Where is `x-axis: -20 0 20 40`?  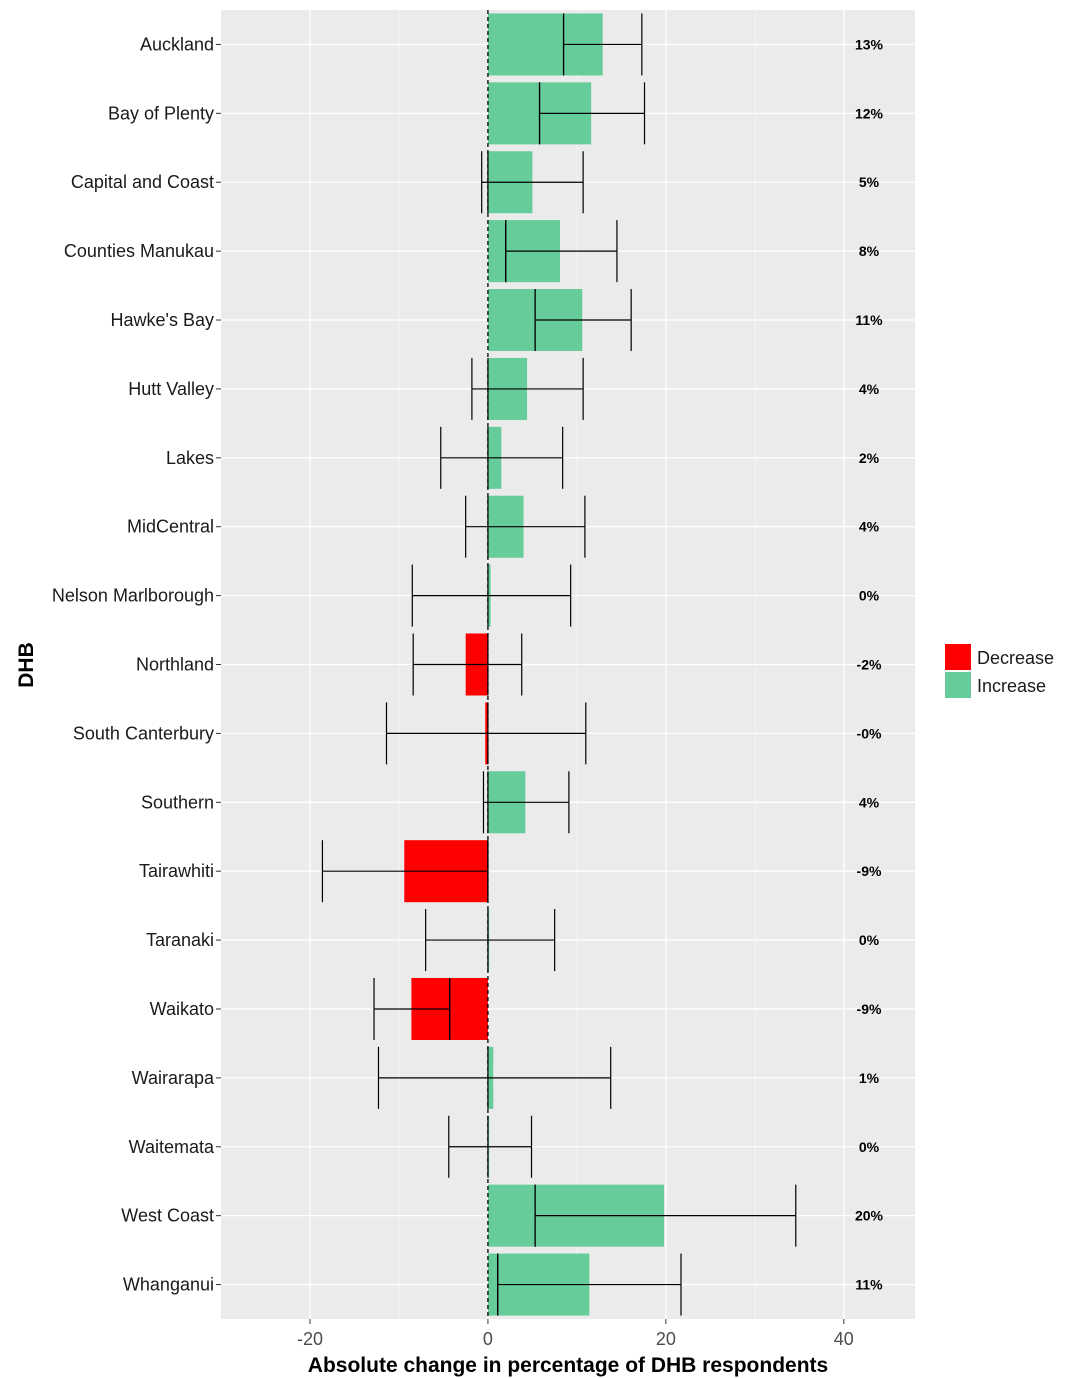
x-axis: -20 0 20 40 is located at coordinates (575, 1334).